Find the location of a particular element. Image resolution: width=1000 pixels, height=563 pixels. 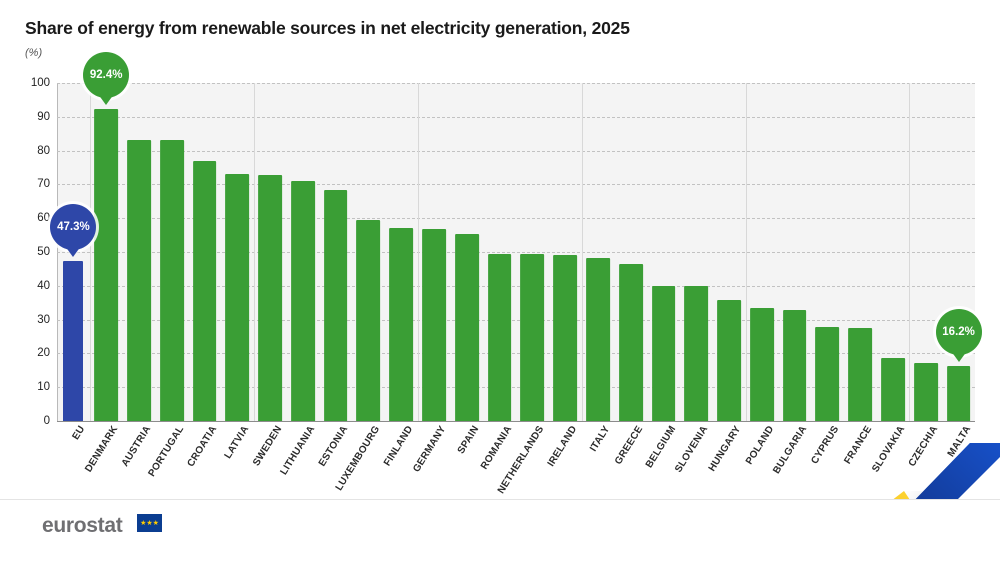

x-tick-label: GERMANY is located at coordinates (430, 449).